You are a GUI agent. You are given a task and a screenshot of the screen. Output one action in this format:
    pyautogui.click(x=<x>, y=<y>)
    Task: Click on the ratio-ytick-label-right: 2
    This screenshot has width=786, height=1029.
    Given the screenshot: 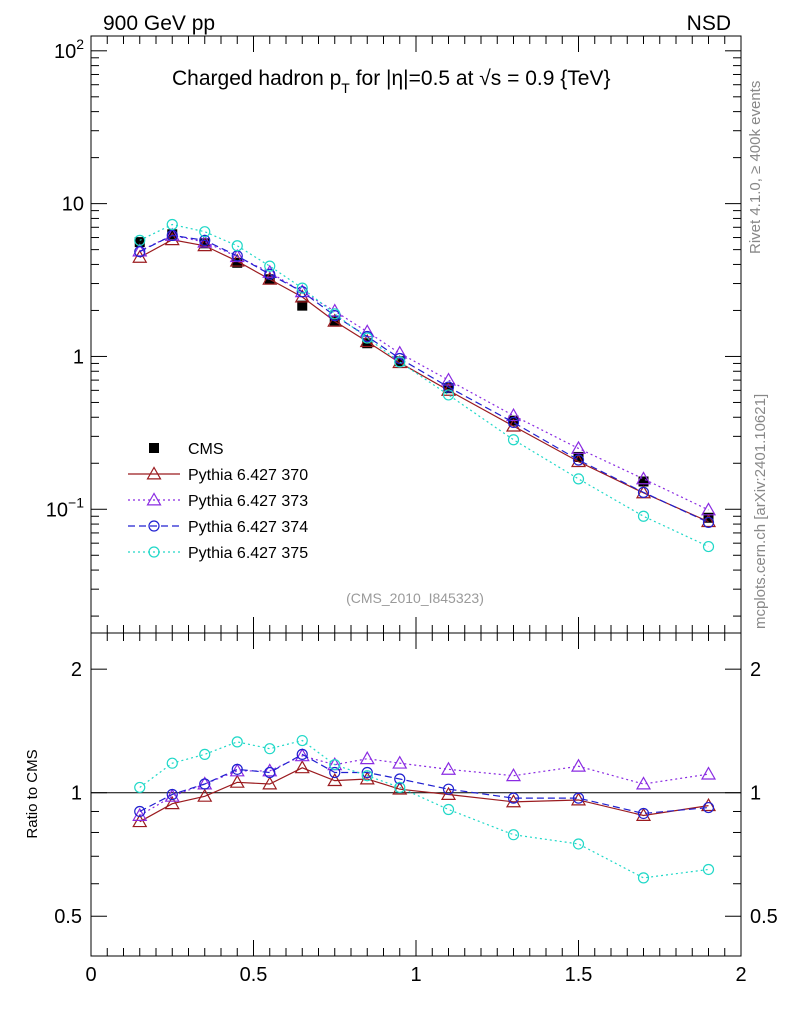 What is the action you would take?
    pyautogui.click(x=755, y=670)
    